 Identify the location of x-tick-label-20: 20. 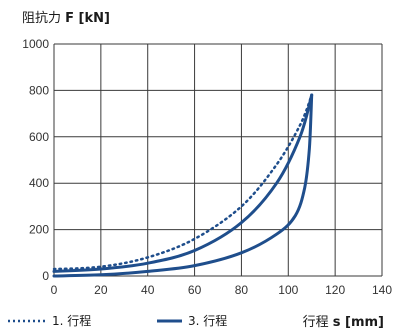
(101, 290).